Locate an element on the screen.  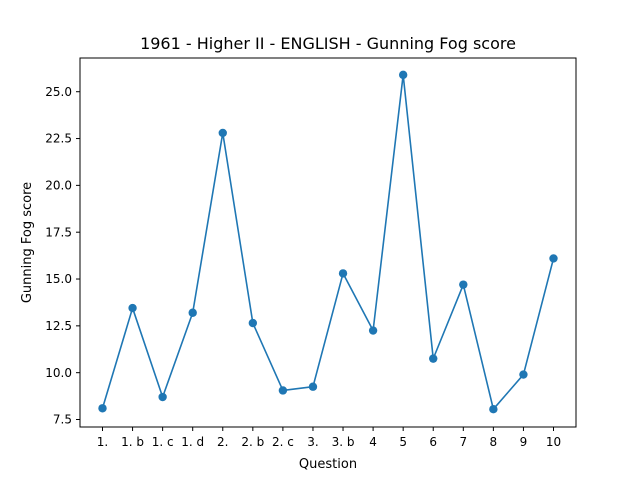
x-tick-label: 7 is located at coordinates (463, 442).